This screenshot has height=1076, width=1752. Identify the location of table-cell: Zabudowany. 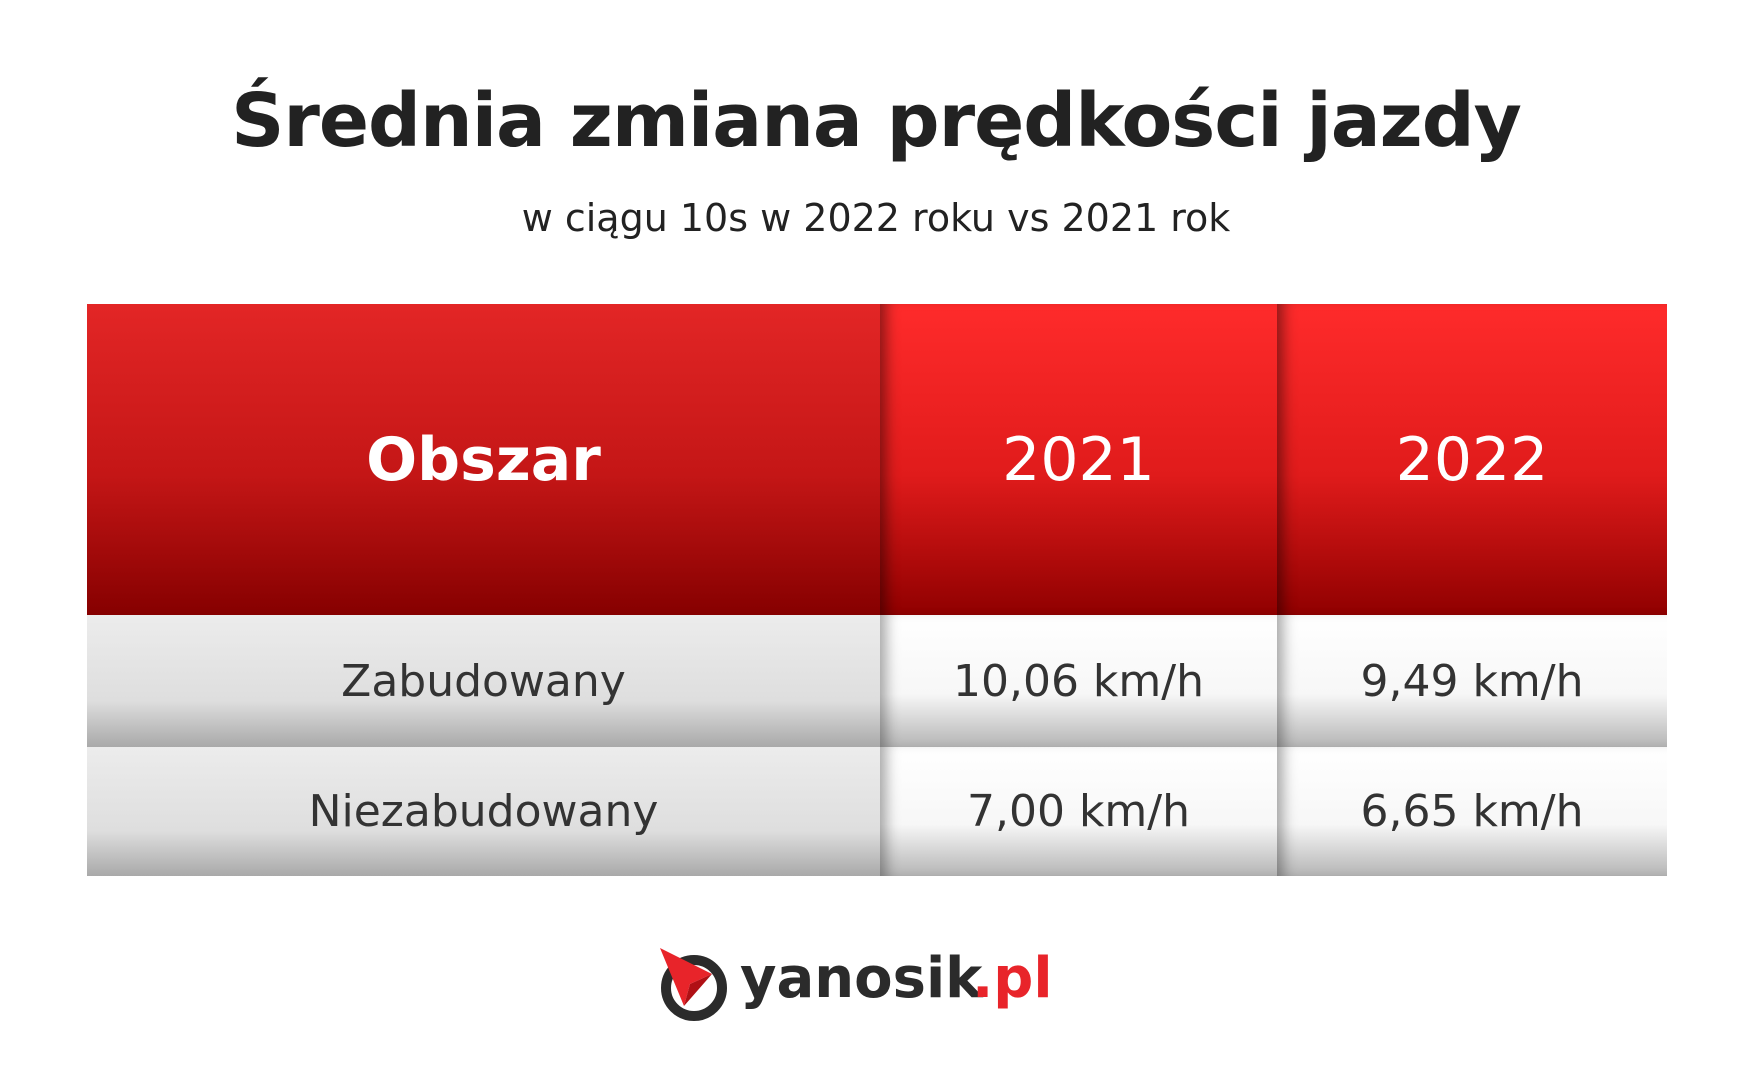
(483, 681).